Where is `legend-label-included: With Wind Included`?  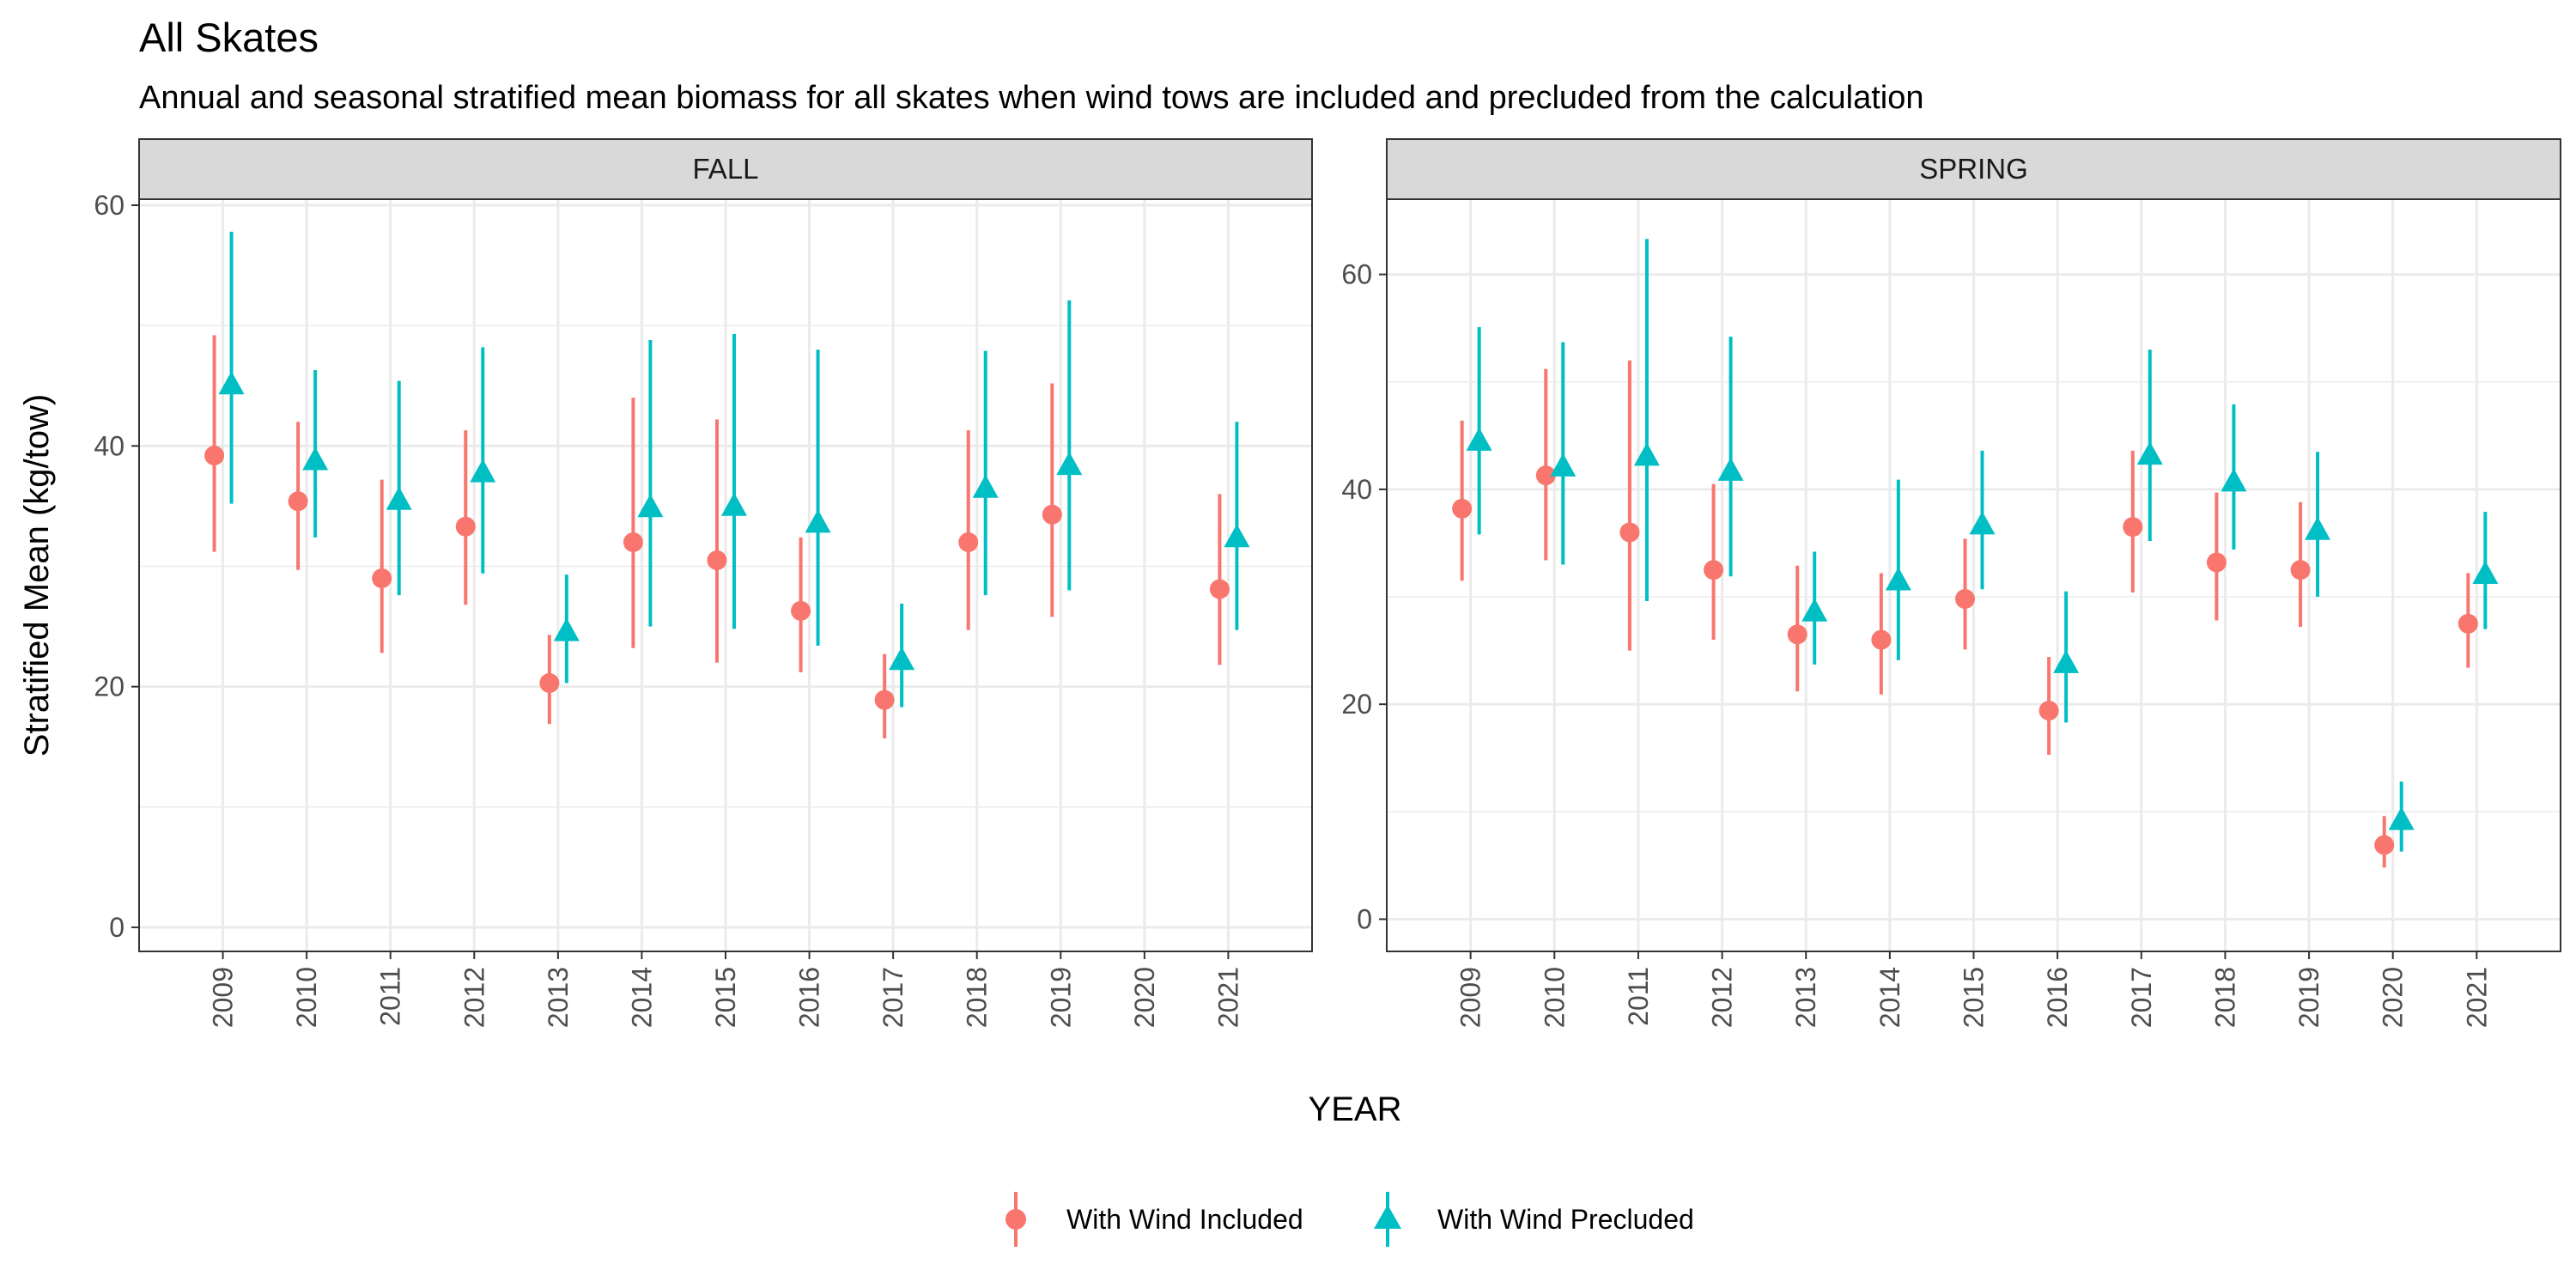
legend-label-included: With Wind Included is located at coordinates (1184, 1219).